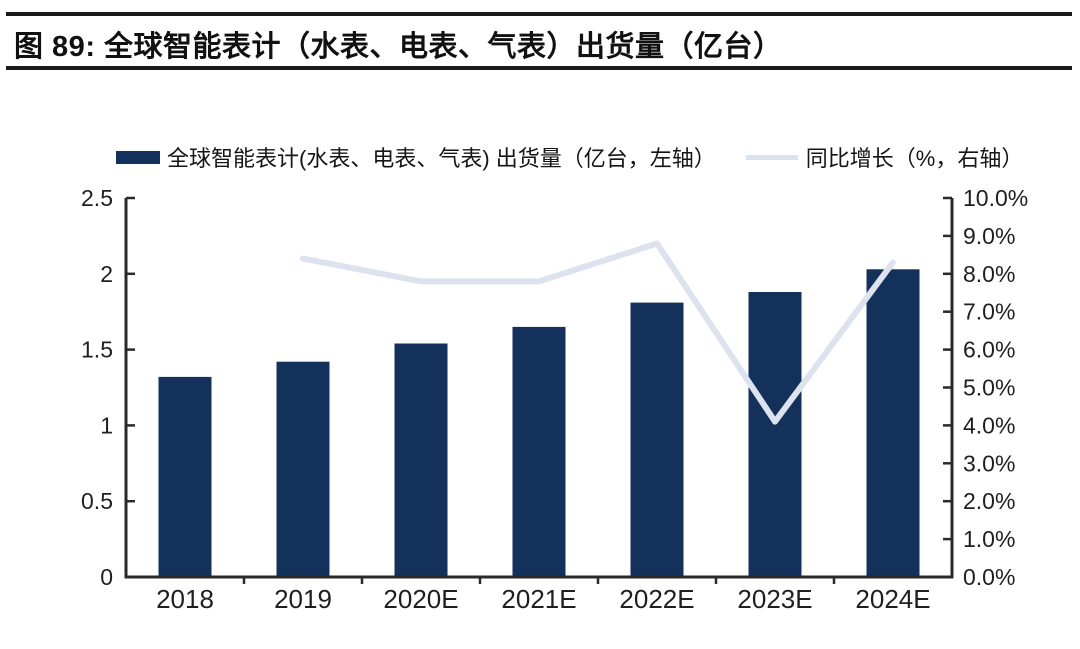 The image size is (1080, 649). What do you see at coordinates (420, 599) in the screenshot?
I see `x-axis-label-2020E: 2020E` at bounding box center [420, 599].